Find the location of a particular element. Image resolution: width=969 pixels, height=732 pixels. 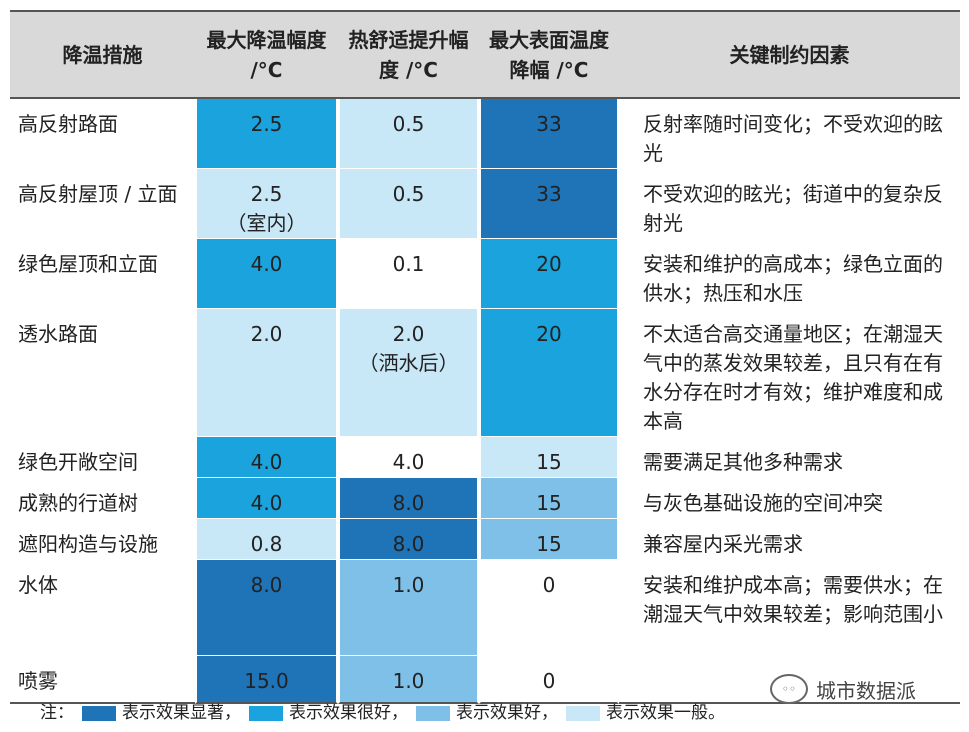

table-row: 绿色屋顶和立面 4.0 0.1 20 安装和维护的高成本；绿色立面的供水；热压和水压 is located at coordinates (485, 274).